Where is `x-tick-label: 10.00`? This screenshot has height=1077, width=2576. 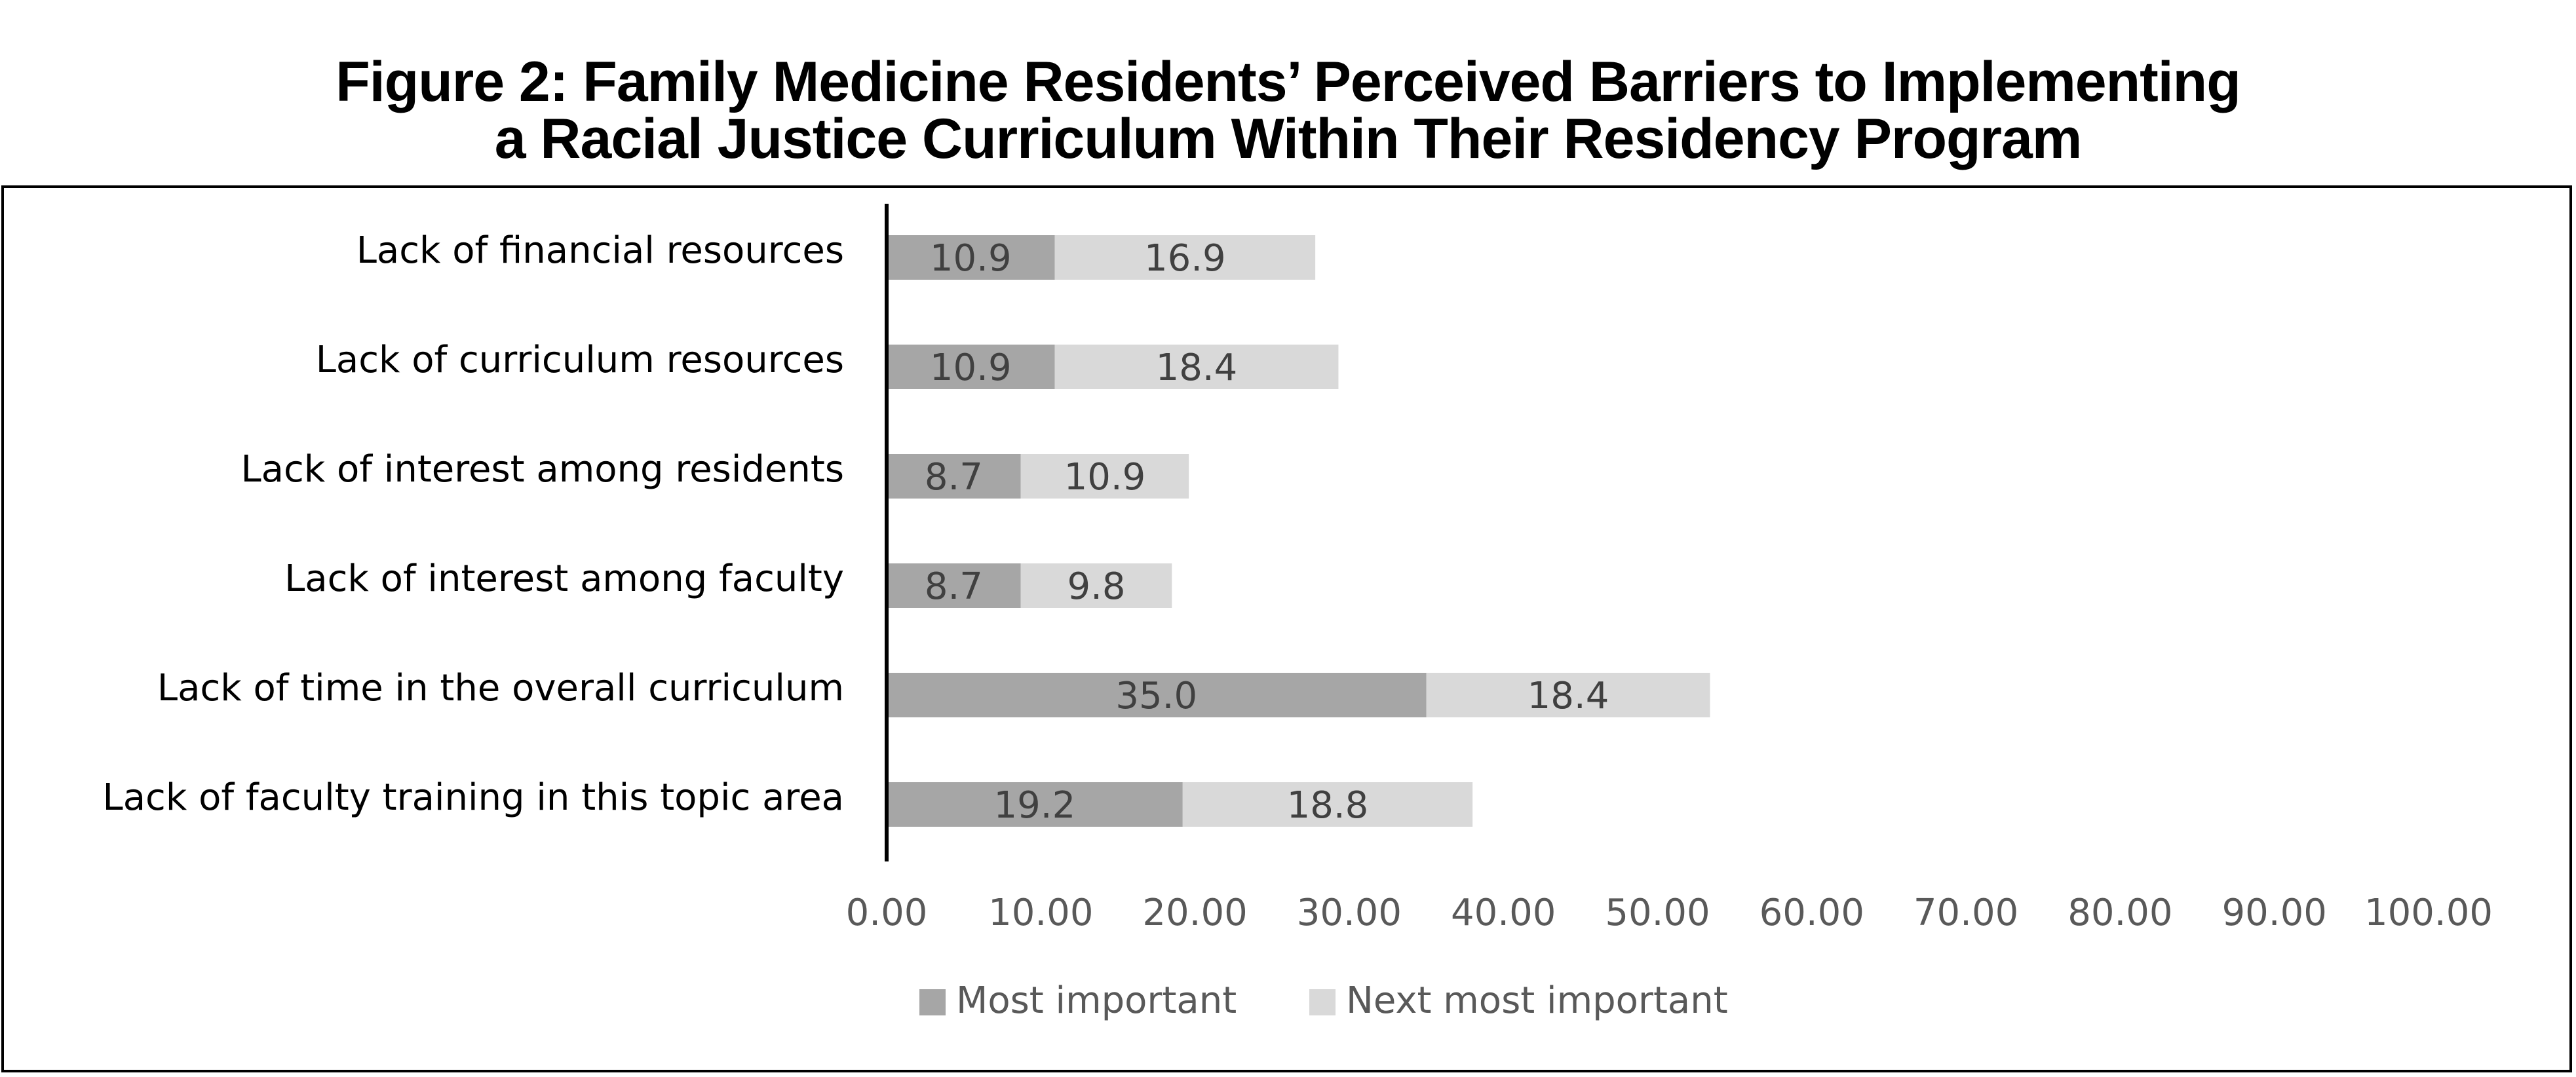
x-tick-label: 10.00 is located at coordinates (1040, 913).